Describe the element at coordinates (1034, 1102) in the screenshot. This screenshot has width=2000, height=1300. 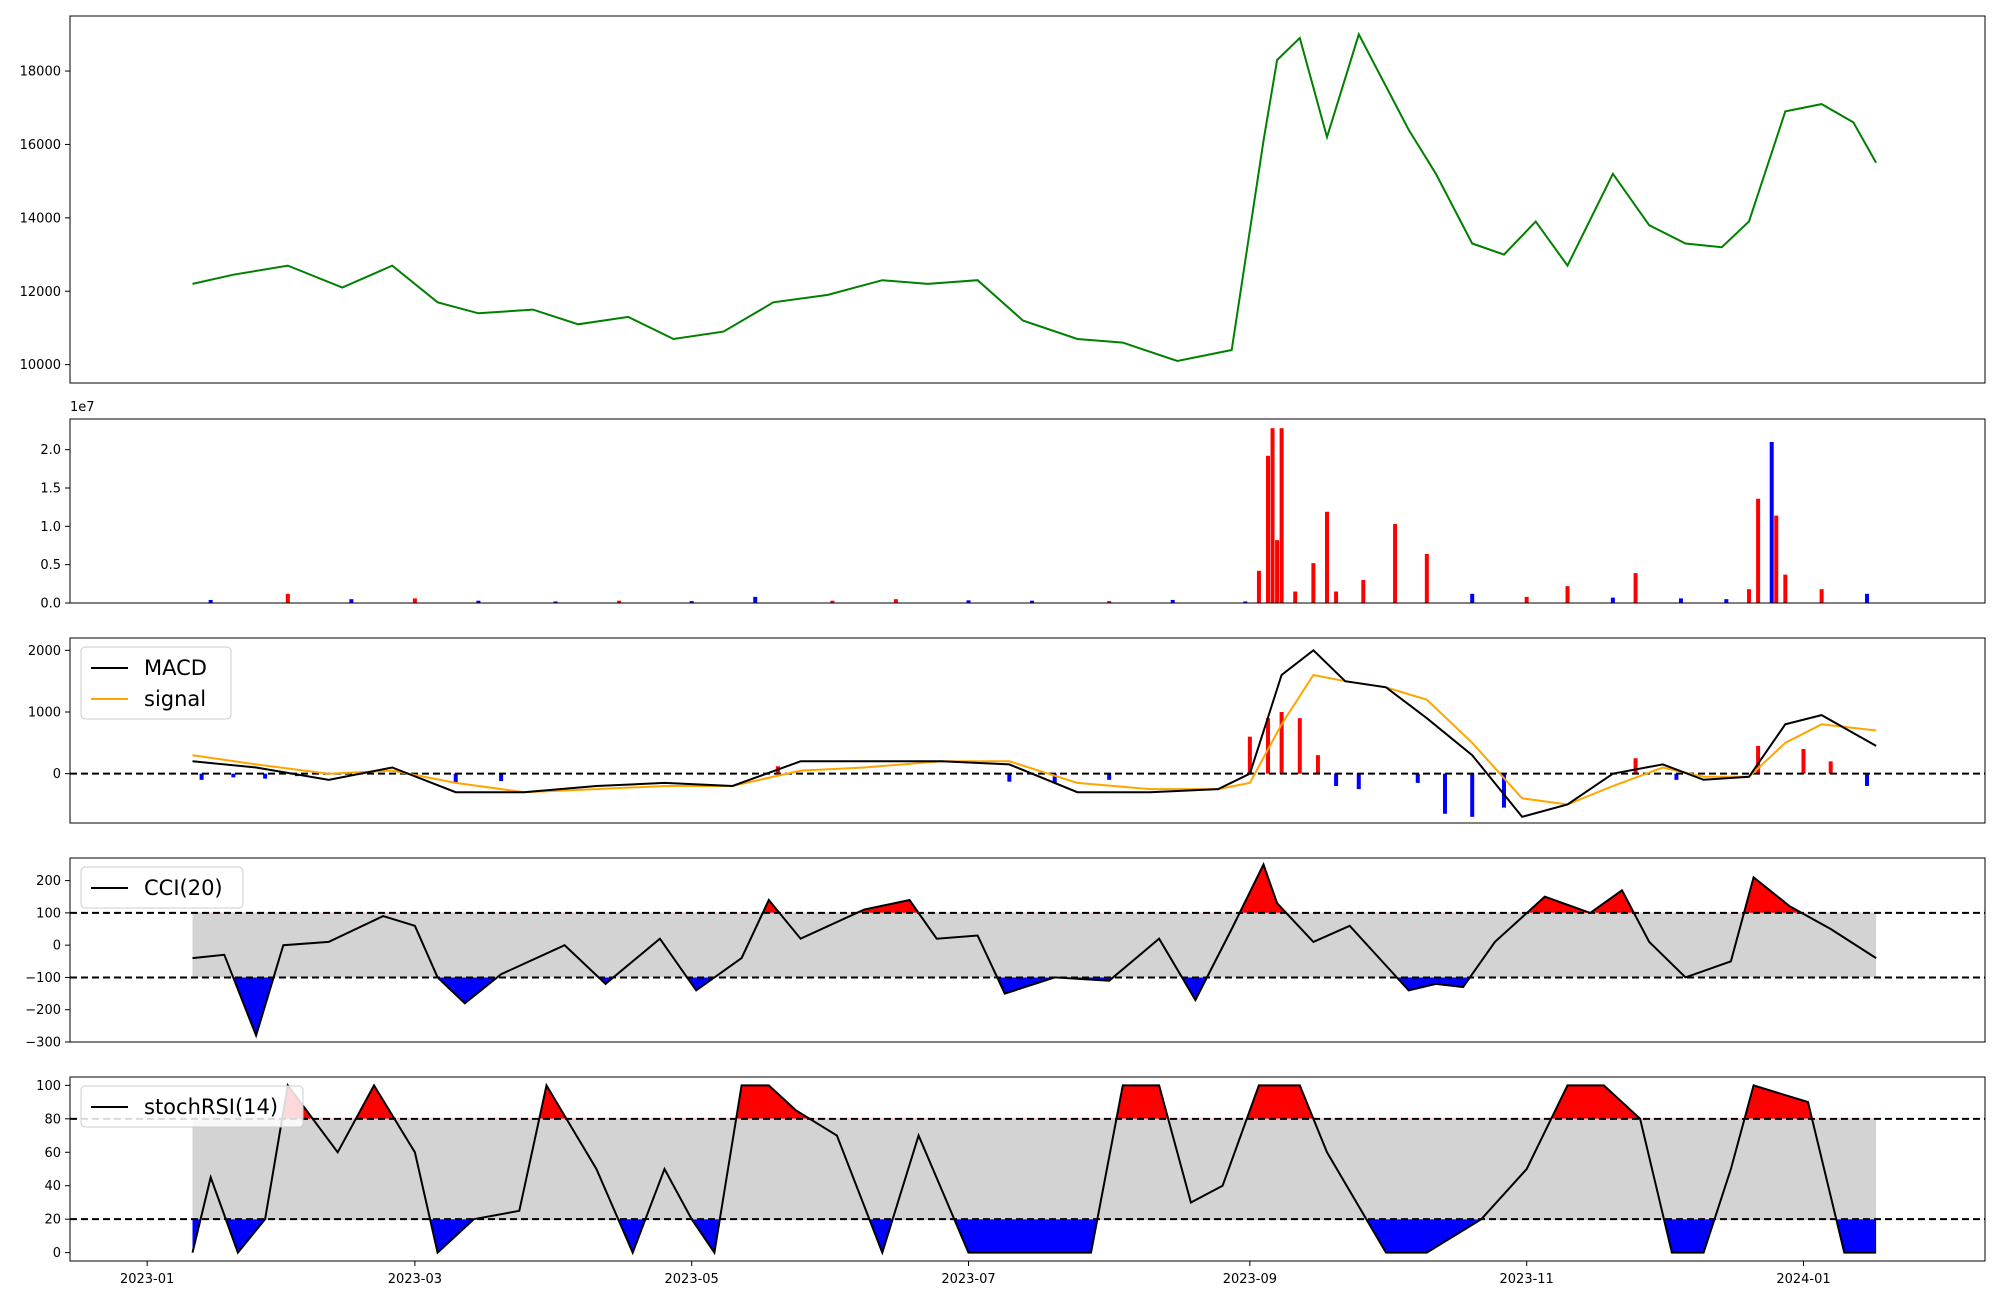
I see `stochrsi-panel-overbought-fill` at that location.